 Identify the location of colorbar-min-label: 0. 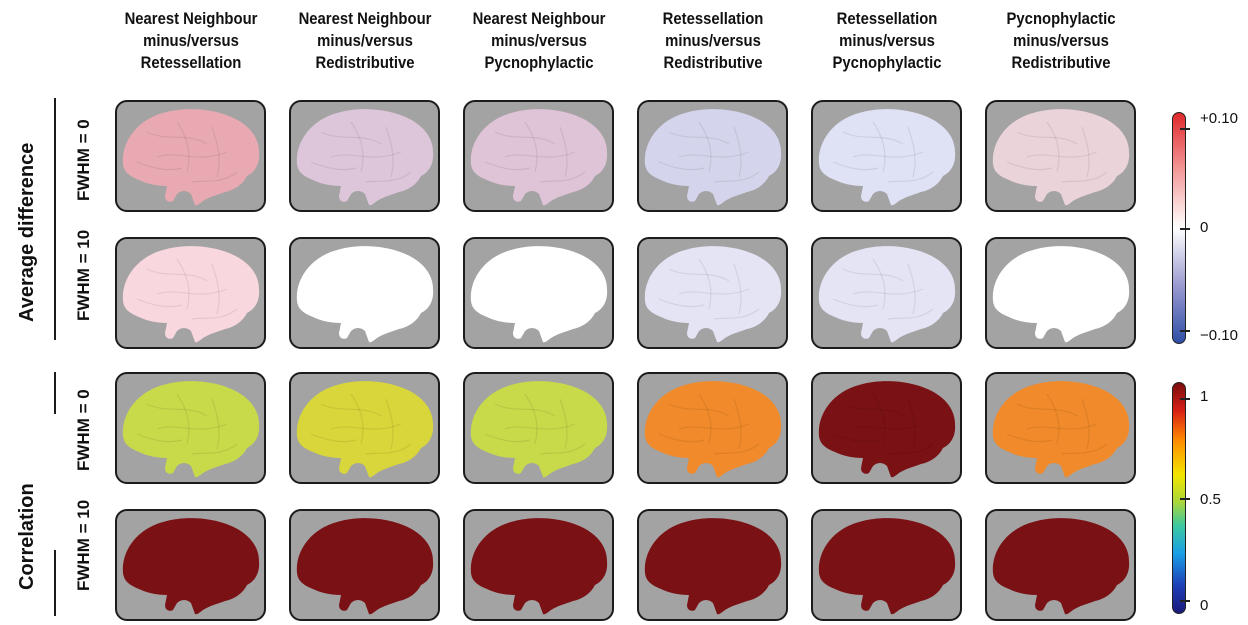
(1204, 605).